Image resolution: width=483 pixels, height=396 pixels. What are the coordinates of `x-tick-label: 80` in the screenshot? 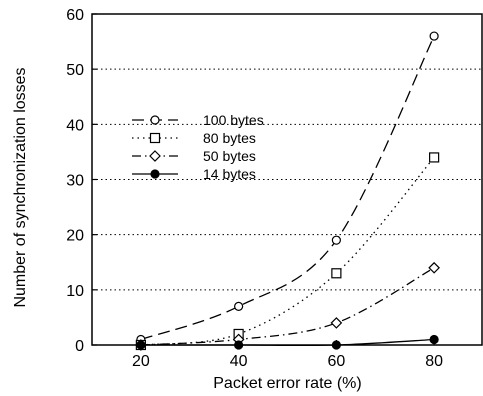 It's located at (434, 361).